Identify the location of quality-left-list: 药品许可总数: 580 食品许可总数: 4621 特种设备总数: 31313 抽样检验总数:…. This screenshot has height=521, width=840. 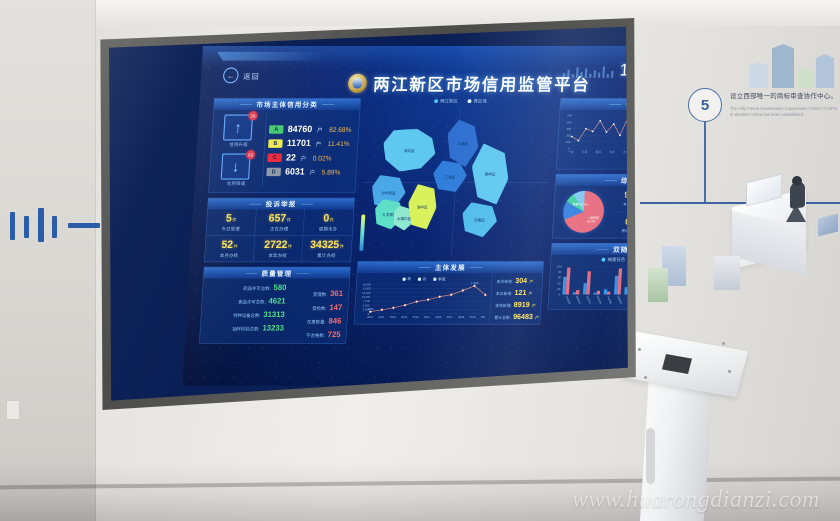
(246, 311).